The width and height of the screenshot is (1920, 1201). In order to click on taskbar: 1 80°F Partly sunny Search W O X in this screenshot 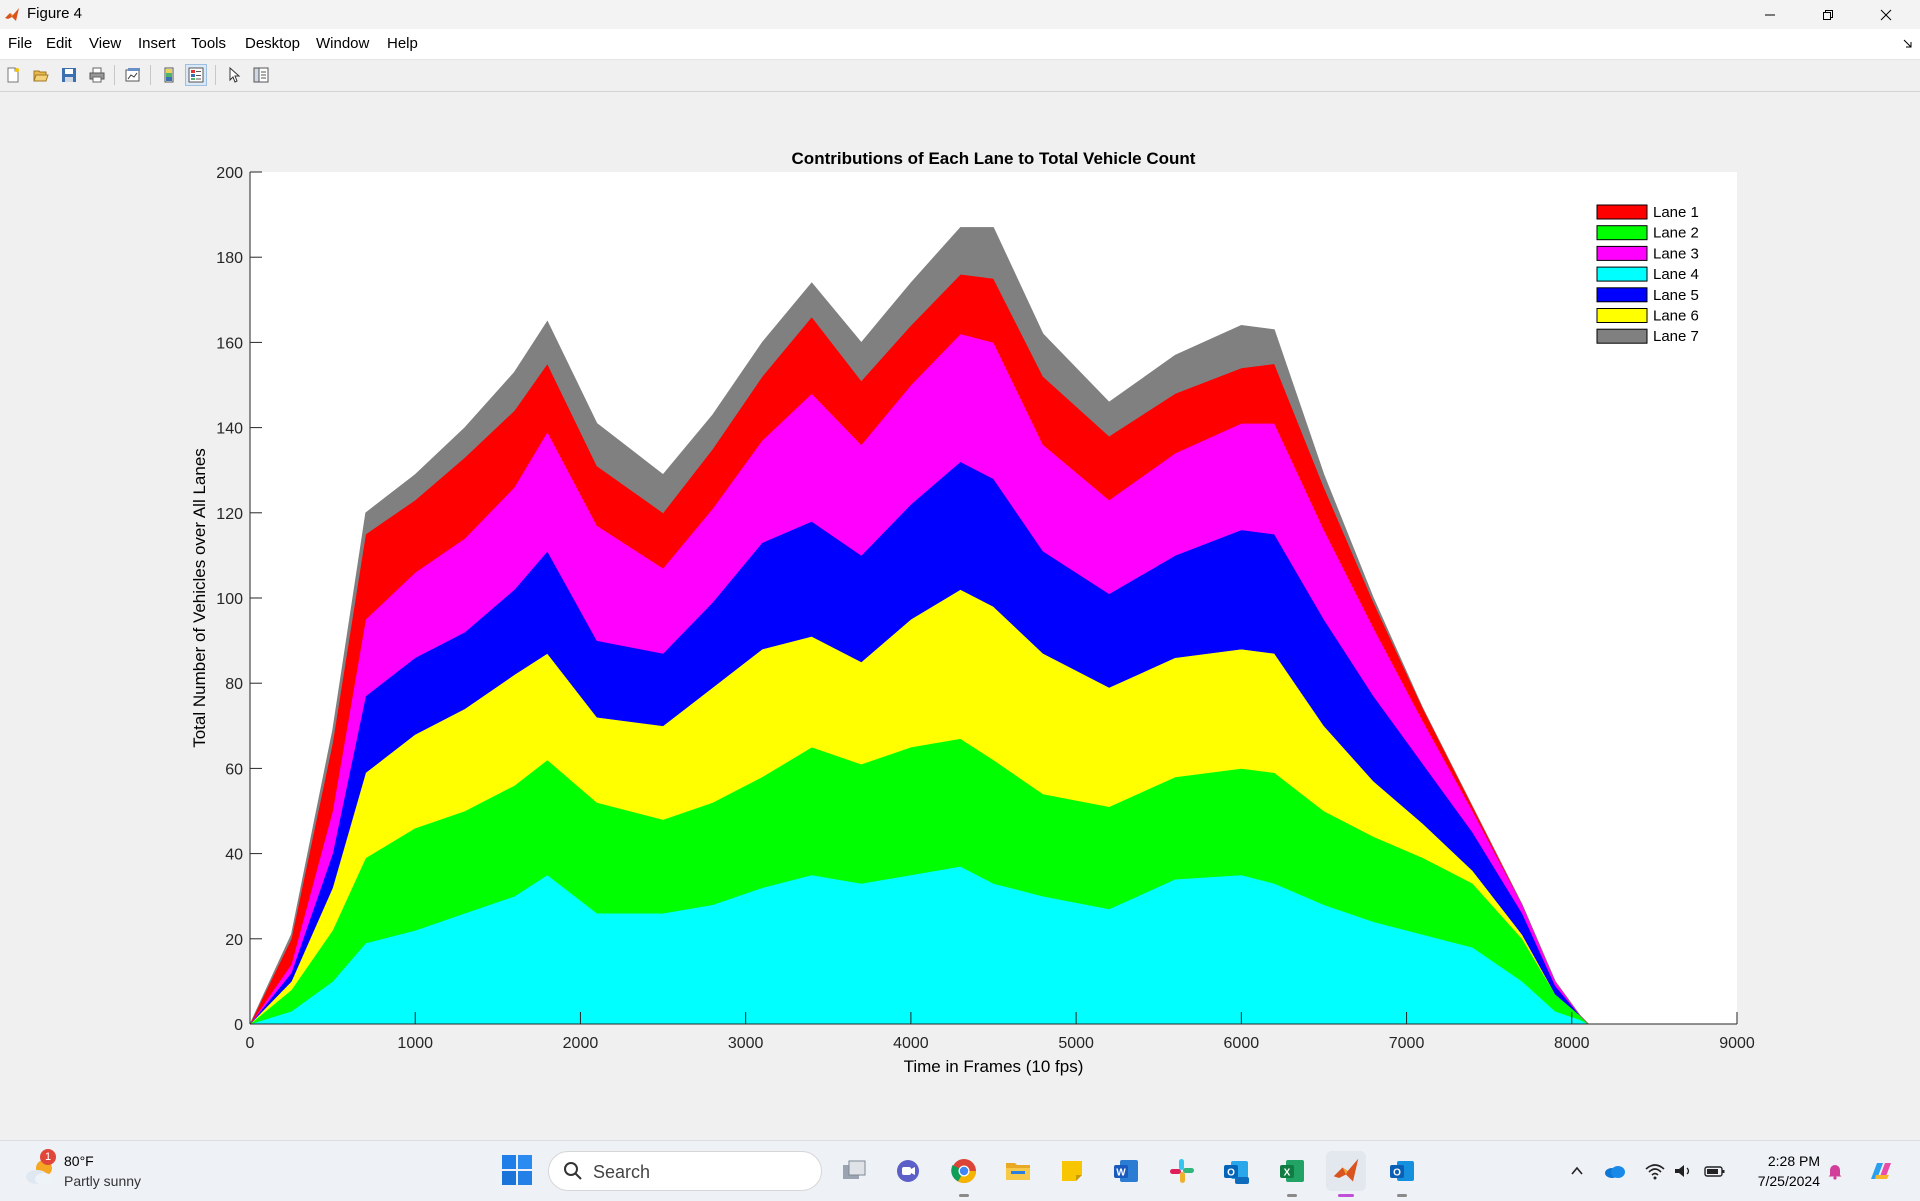, I will do `click(960, 1170)`.